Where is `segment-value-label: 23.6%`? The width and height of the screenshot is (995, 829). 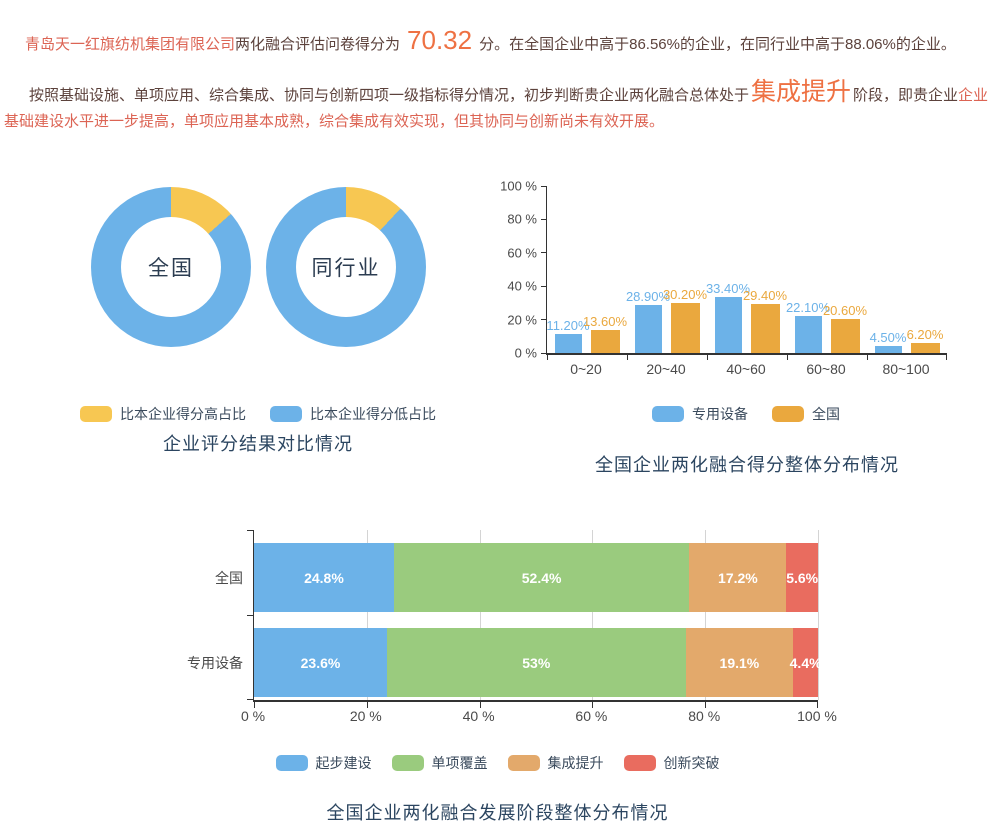
segment-value-label: 23.6% is located at coordinates (320, 662).